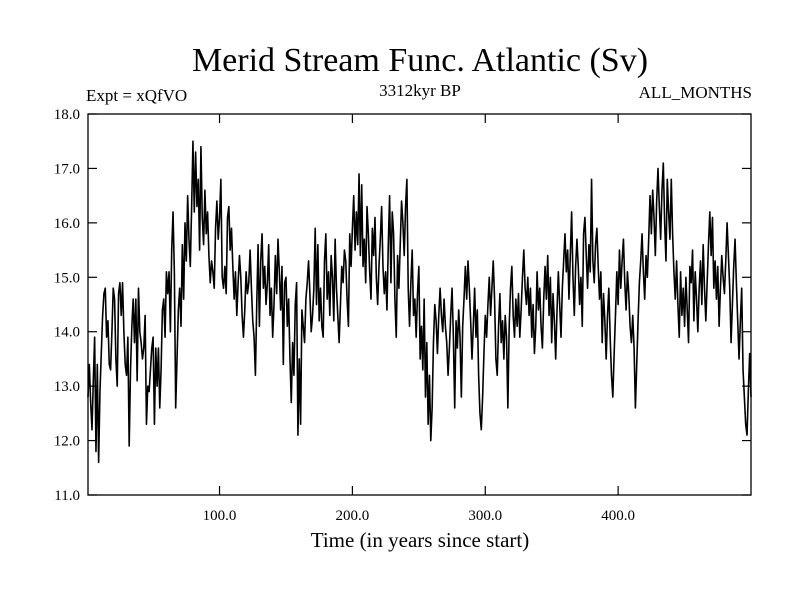 The image size is (800, 600). Describe the element at coordinates (67, 115) in the screenshot. I see `y-tick-label: 18.0` at that location.